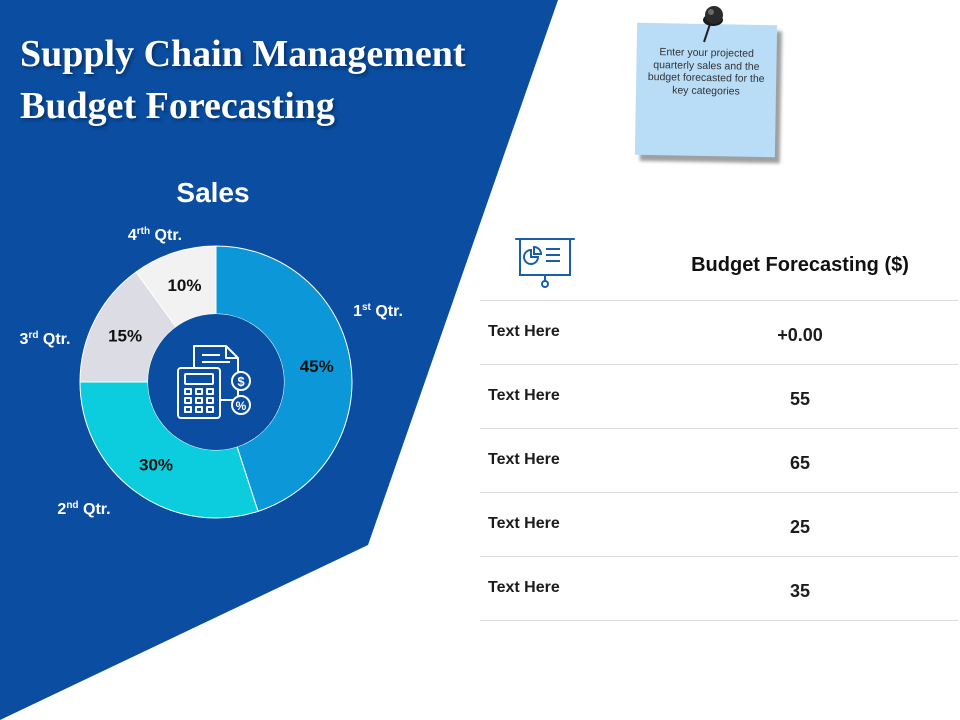  What do you see at coordinates (719, 397) in the screenshot?
I see `table-row: Text Here 55` at bounding box center [719, 397].